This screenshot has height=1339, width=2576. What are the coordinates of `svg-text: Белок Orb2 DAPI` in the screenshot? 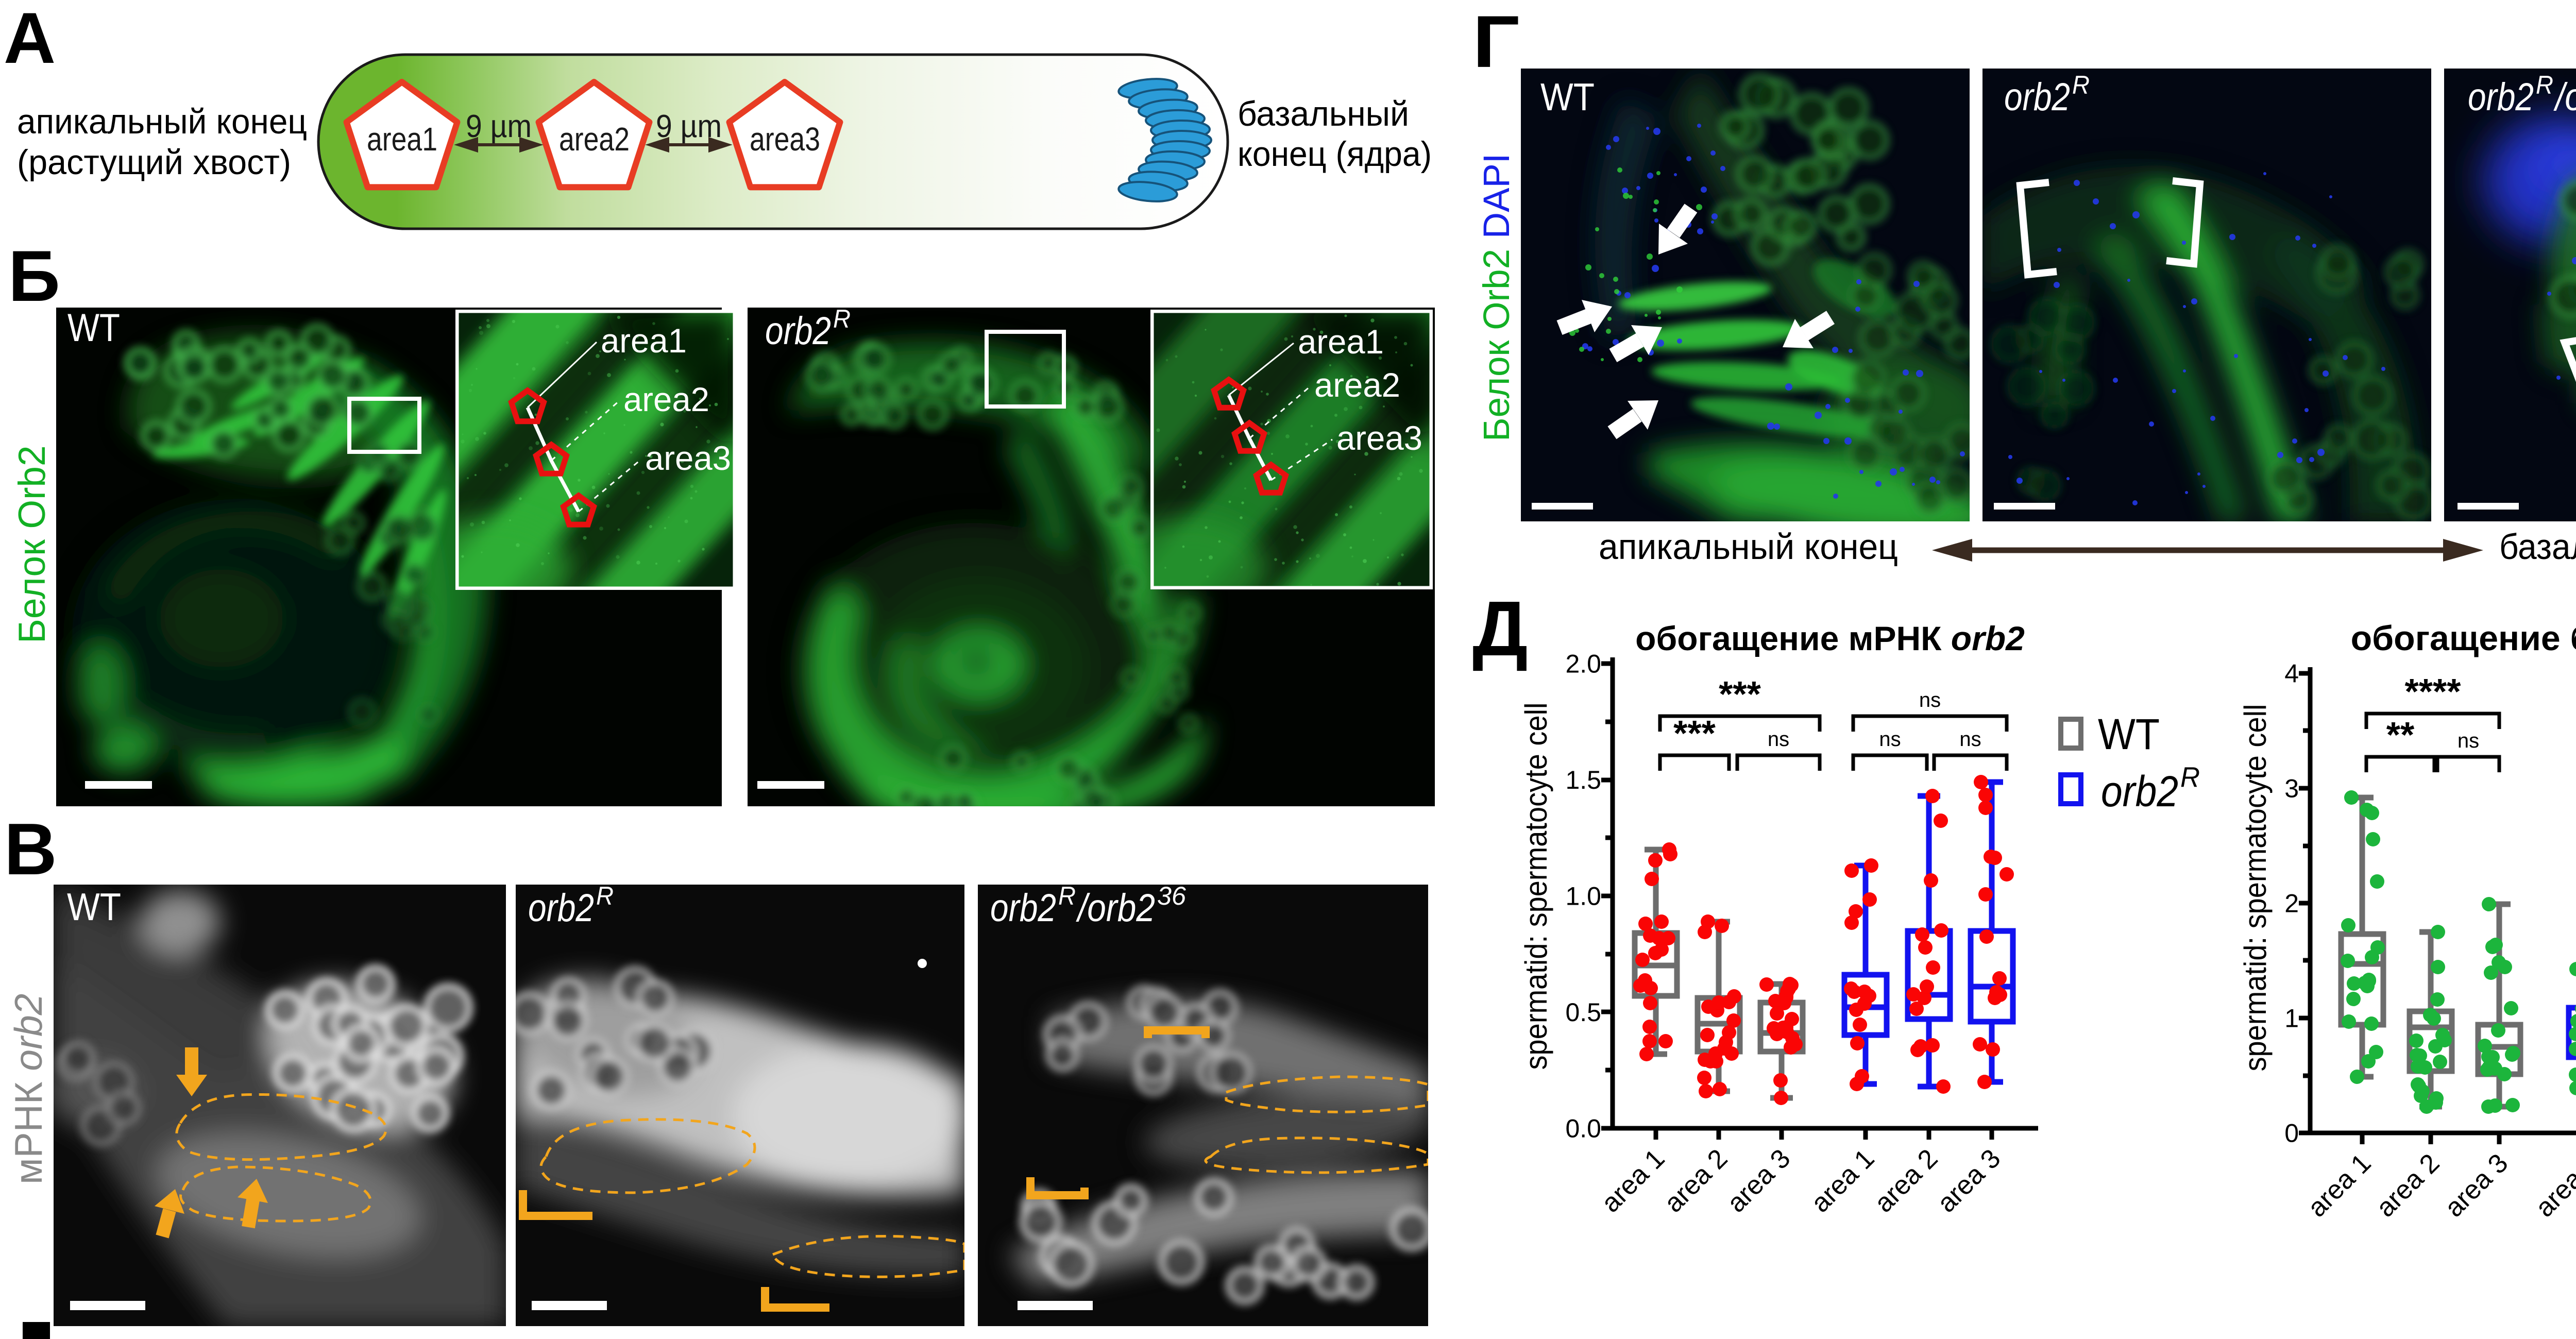 It's located at (1497, 298).